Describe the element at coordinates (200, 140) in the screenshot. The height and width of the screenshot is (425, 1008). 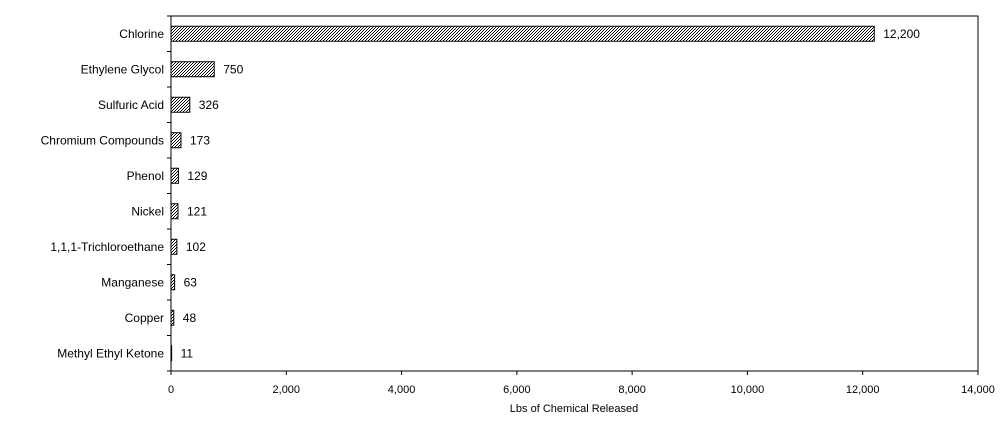
I see `data-label: 173` at that location.